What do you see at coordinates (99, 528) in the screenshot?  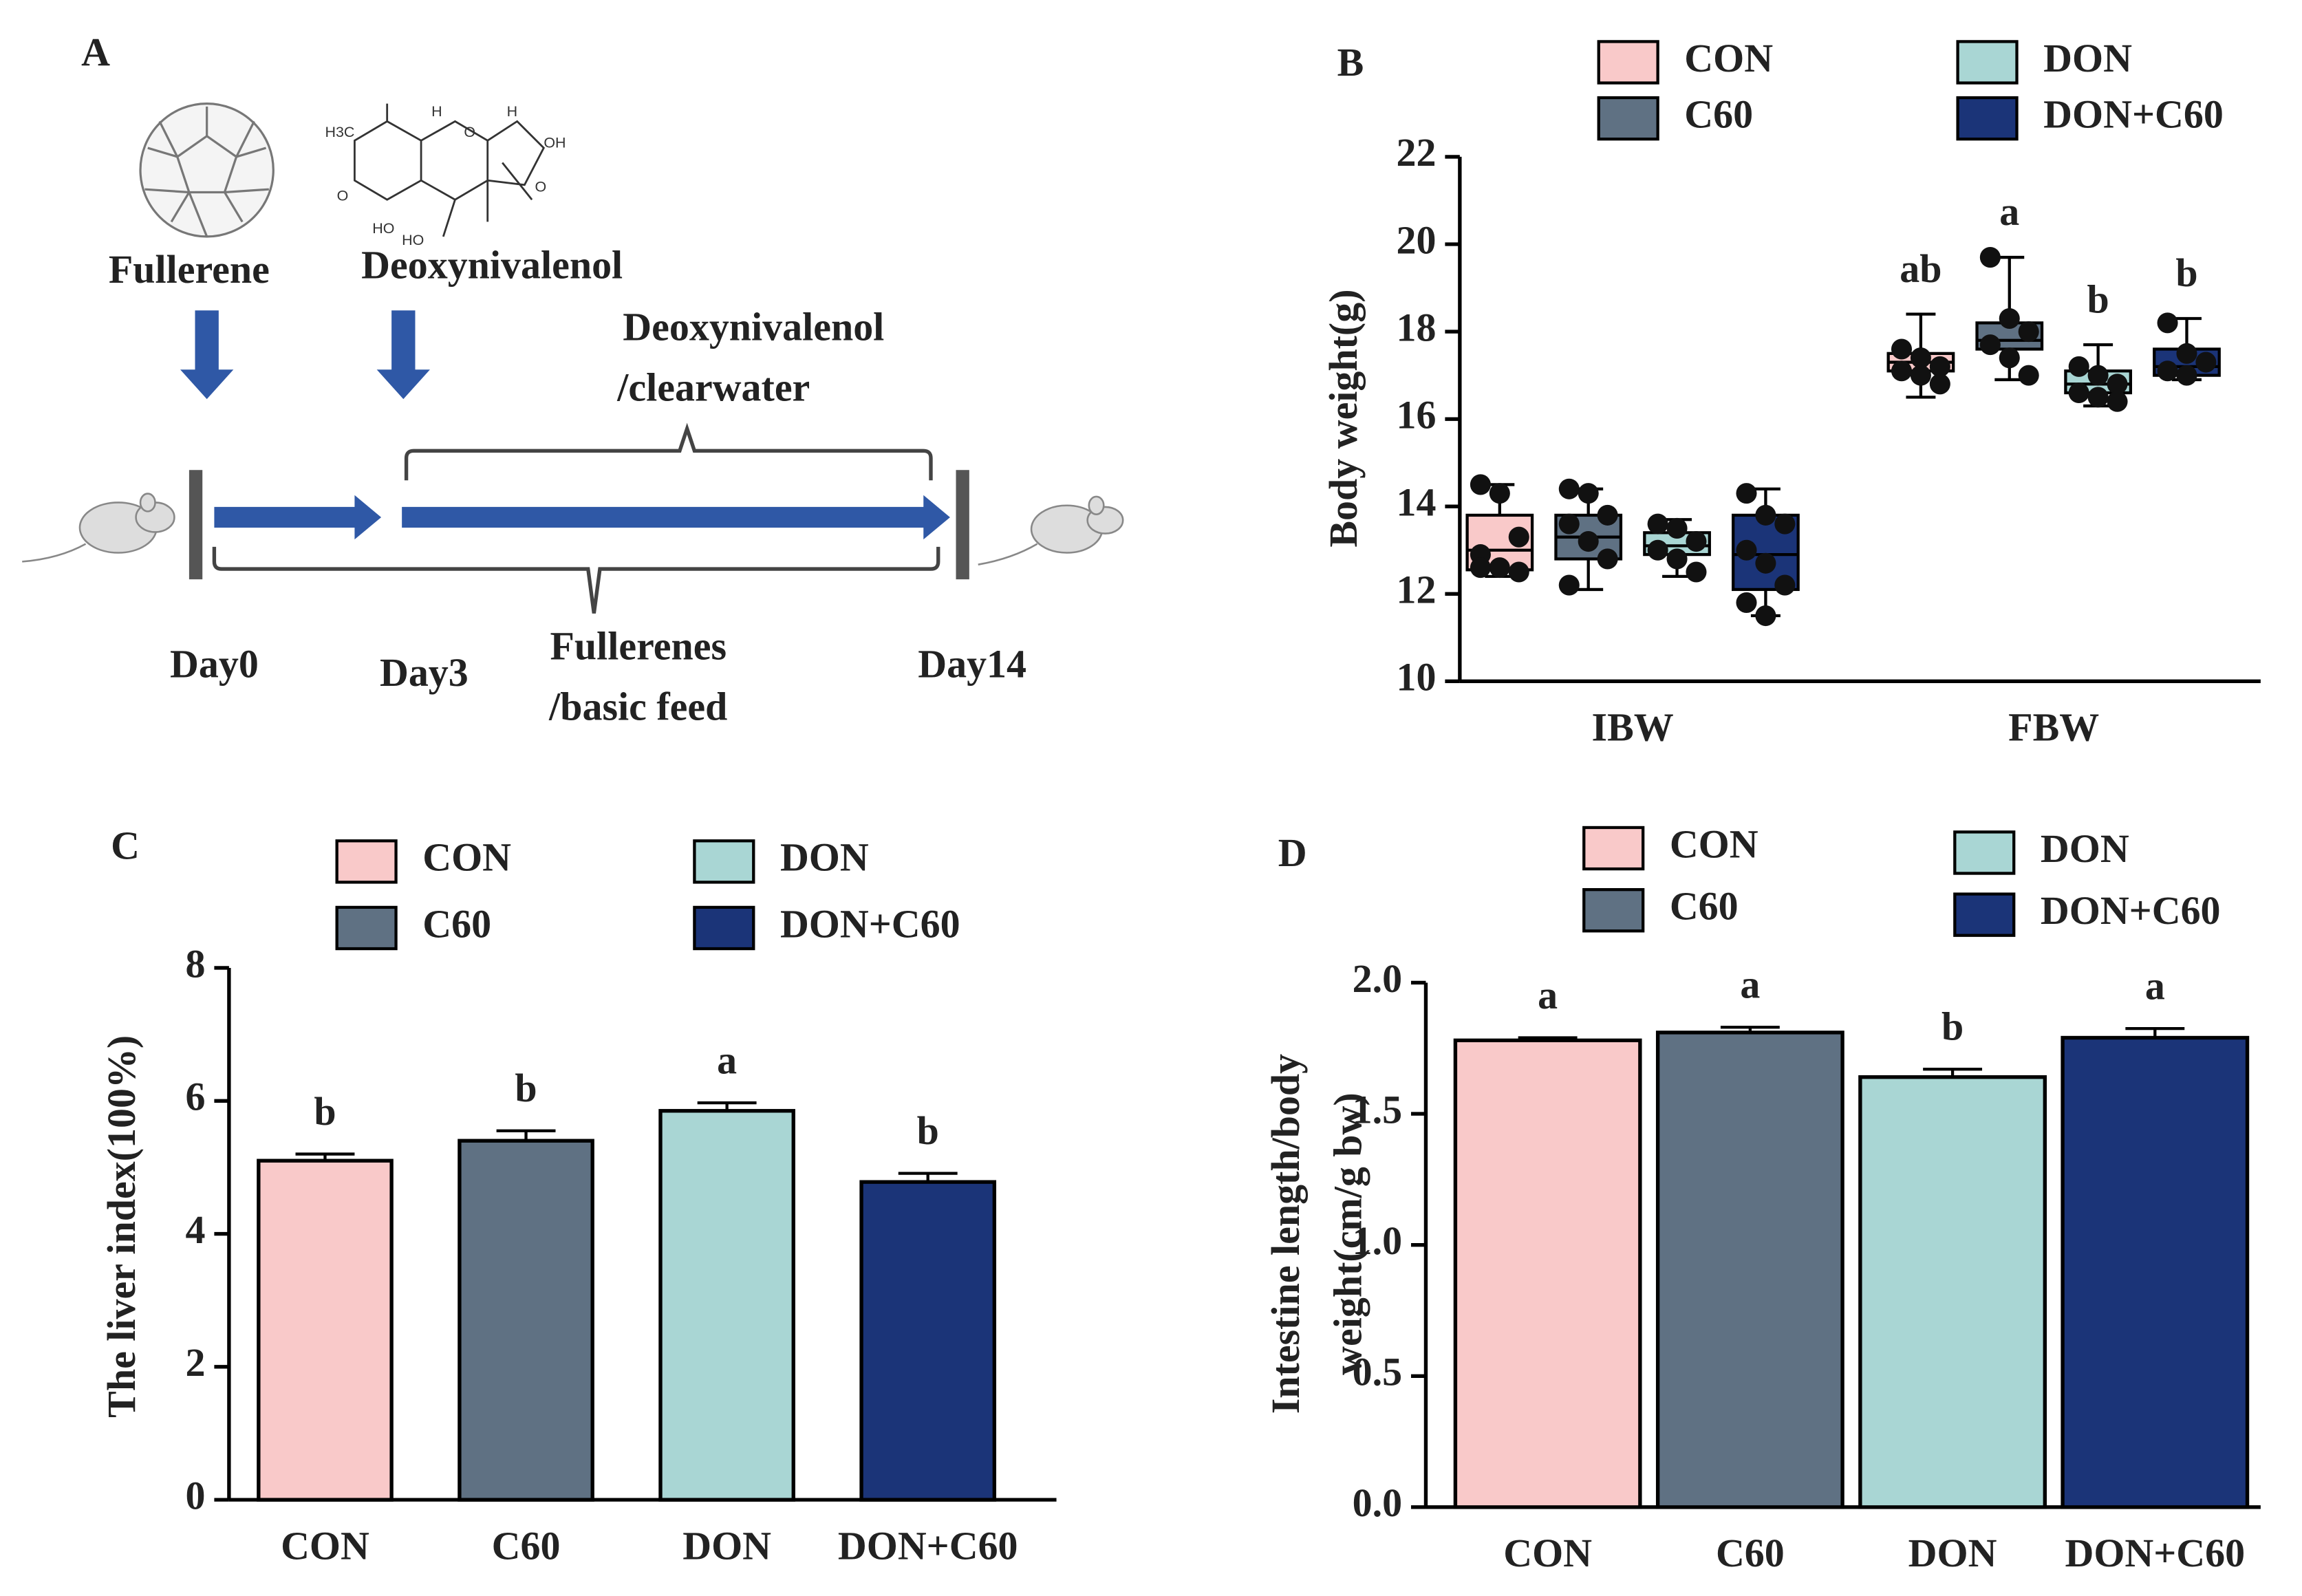 I see `mouse-left` at bounding box center [99, 528].